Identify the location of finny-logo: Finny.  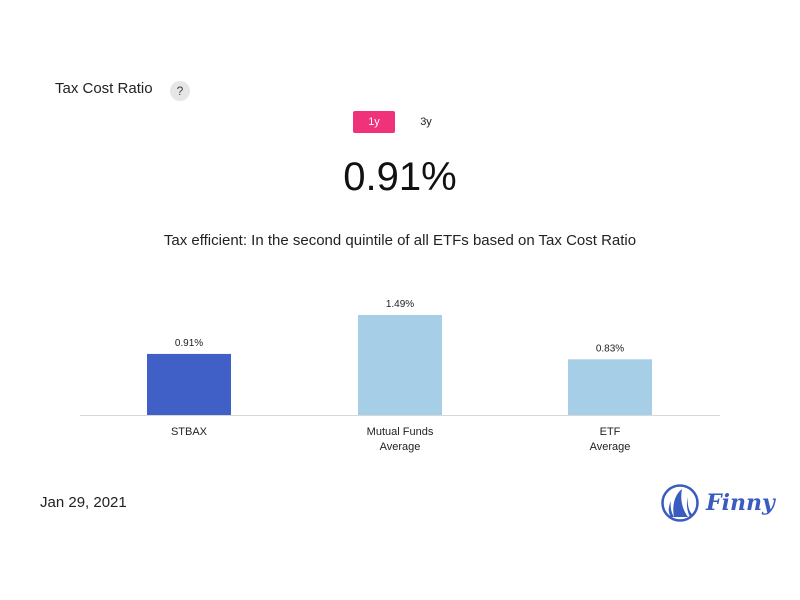
(717, 503).